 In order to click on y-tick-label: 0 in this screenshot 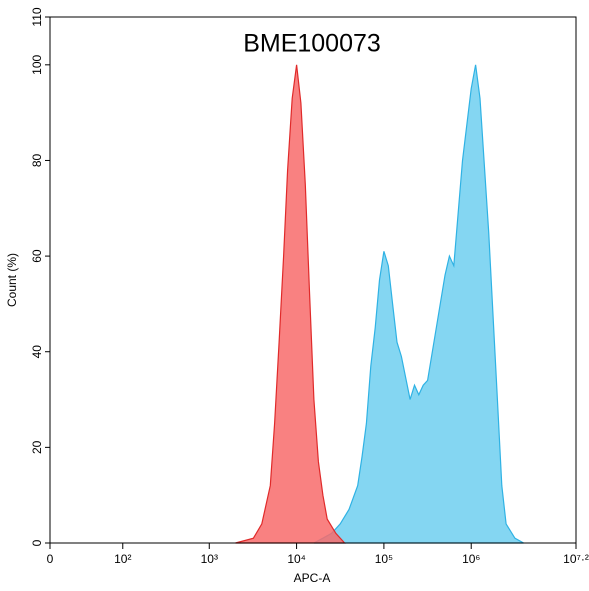, I will do `click(37, 542)`.